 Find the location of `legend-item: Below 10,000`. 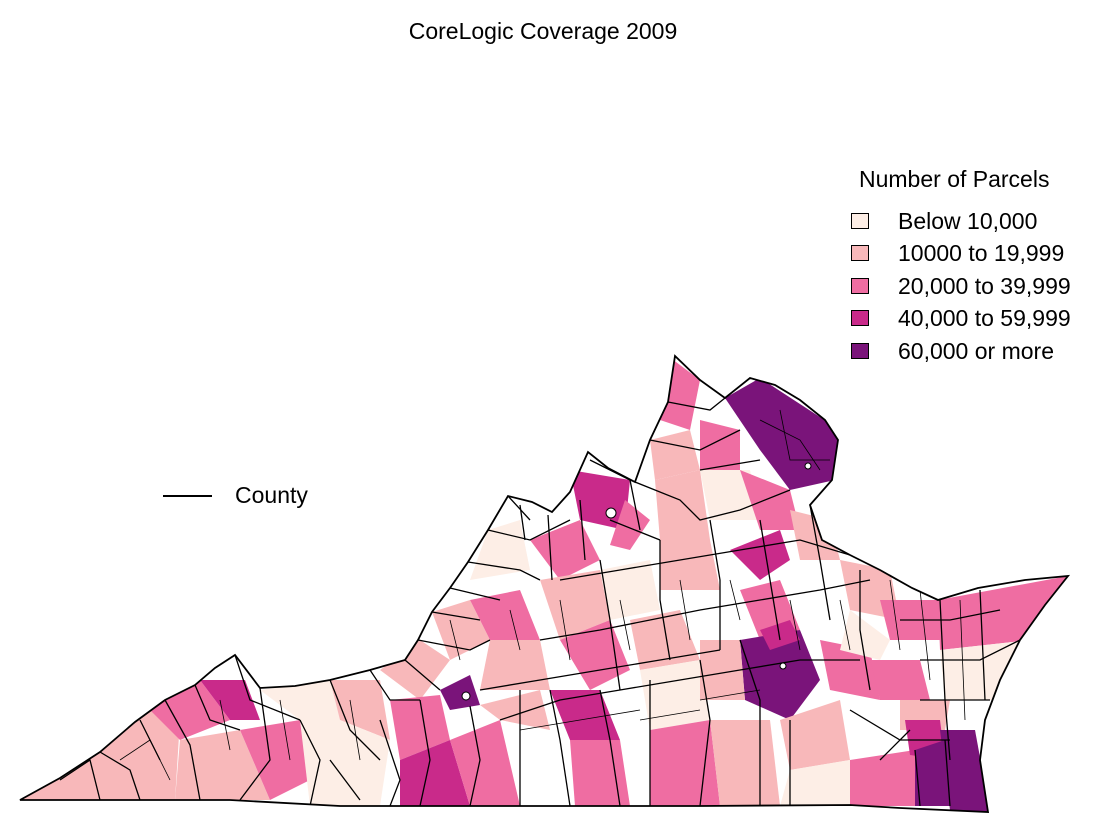

legend-item: Below 10,000 is located at coordinates (944, 221).